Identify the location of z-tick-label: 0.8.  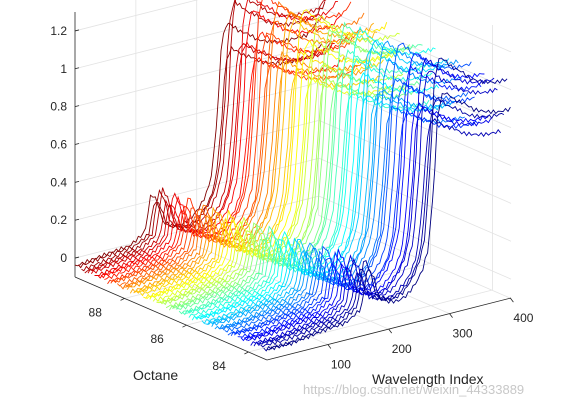
(58, 107).